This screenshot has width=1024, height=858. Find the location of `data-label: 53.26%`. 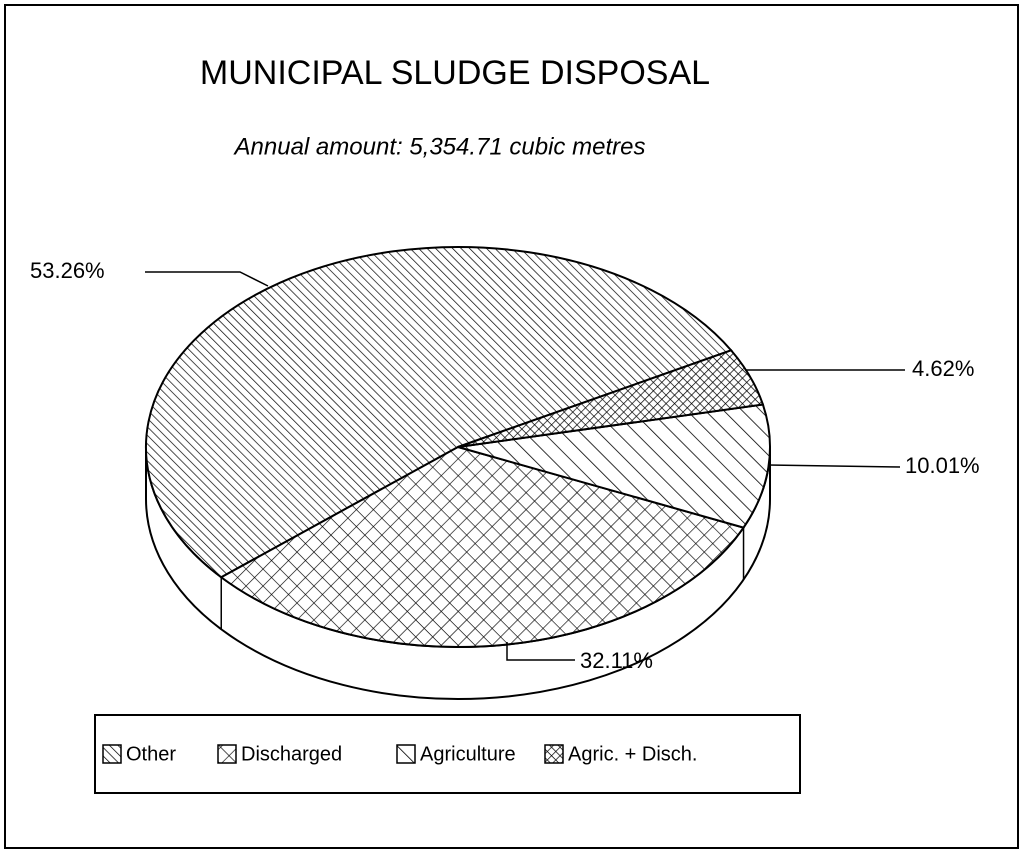

data-label: 53.26% is located at coordinates (67, 270).